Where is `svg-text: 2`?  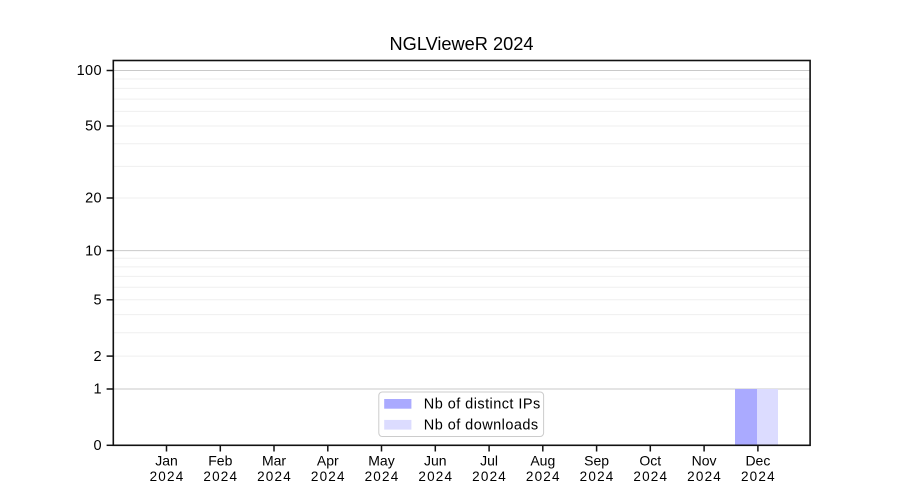 svg-text: 2 is located at coordinates (98, 357).